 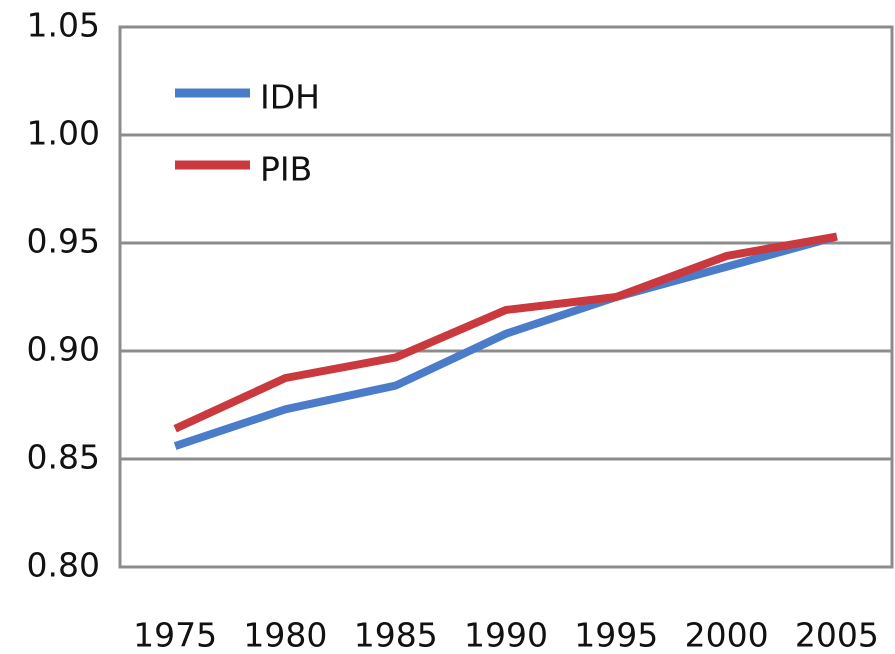 I want to click on legend-label: PIB, so click(x=286, y=169).